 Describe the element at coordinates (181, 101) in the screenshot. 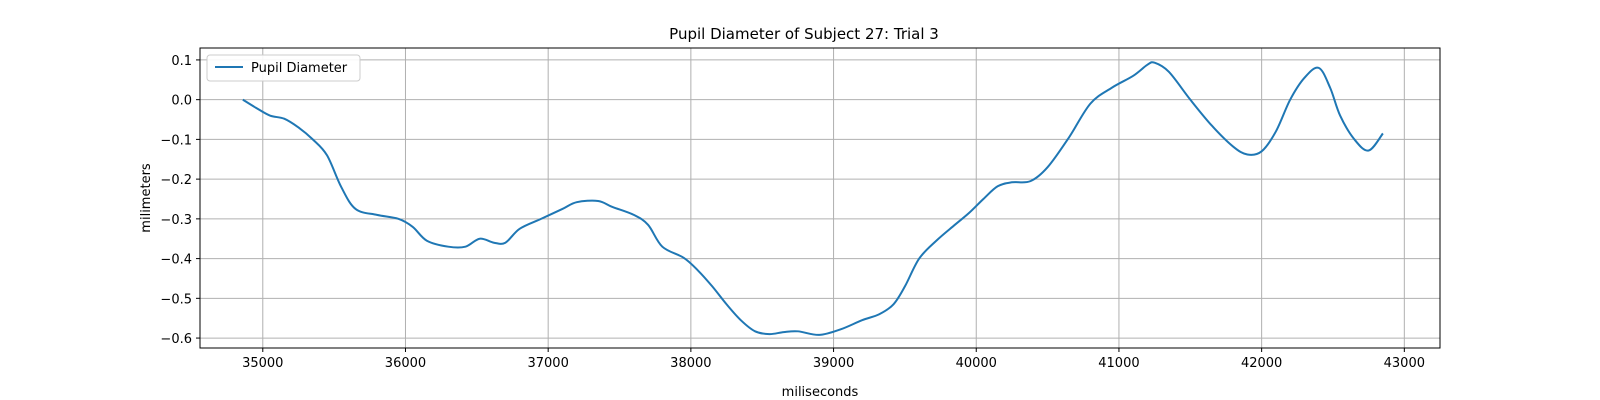

I see `y-tick-label: 0.0` at that location.